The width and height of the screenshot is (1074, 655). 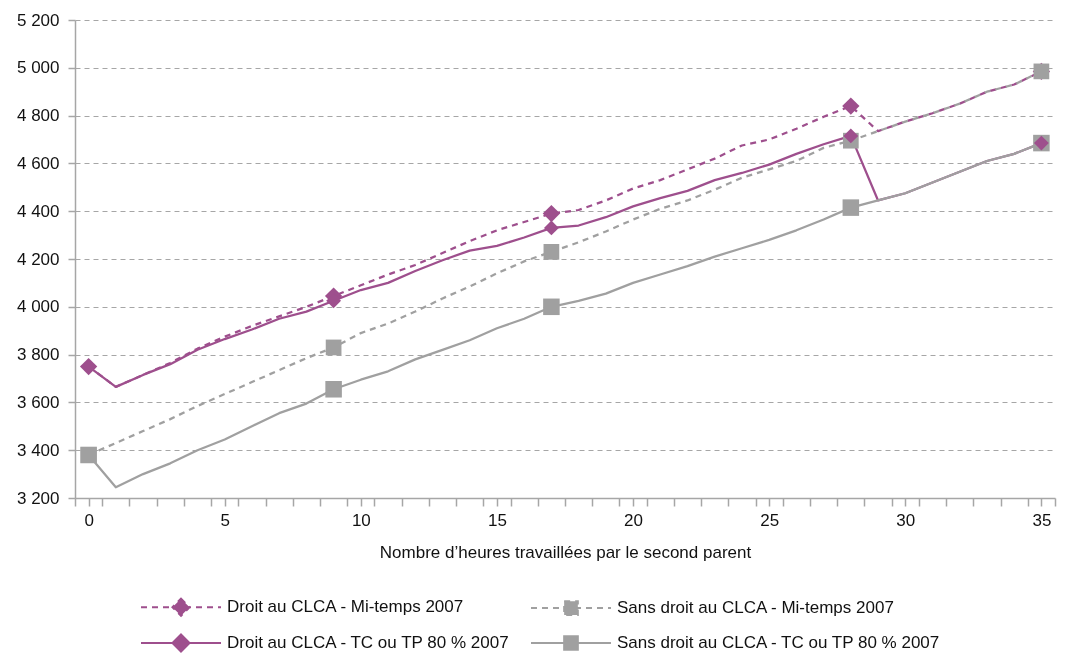 I want to click on x-tick-label: 35, so click(x=1042, y=520).